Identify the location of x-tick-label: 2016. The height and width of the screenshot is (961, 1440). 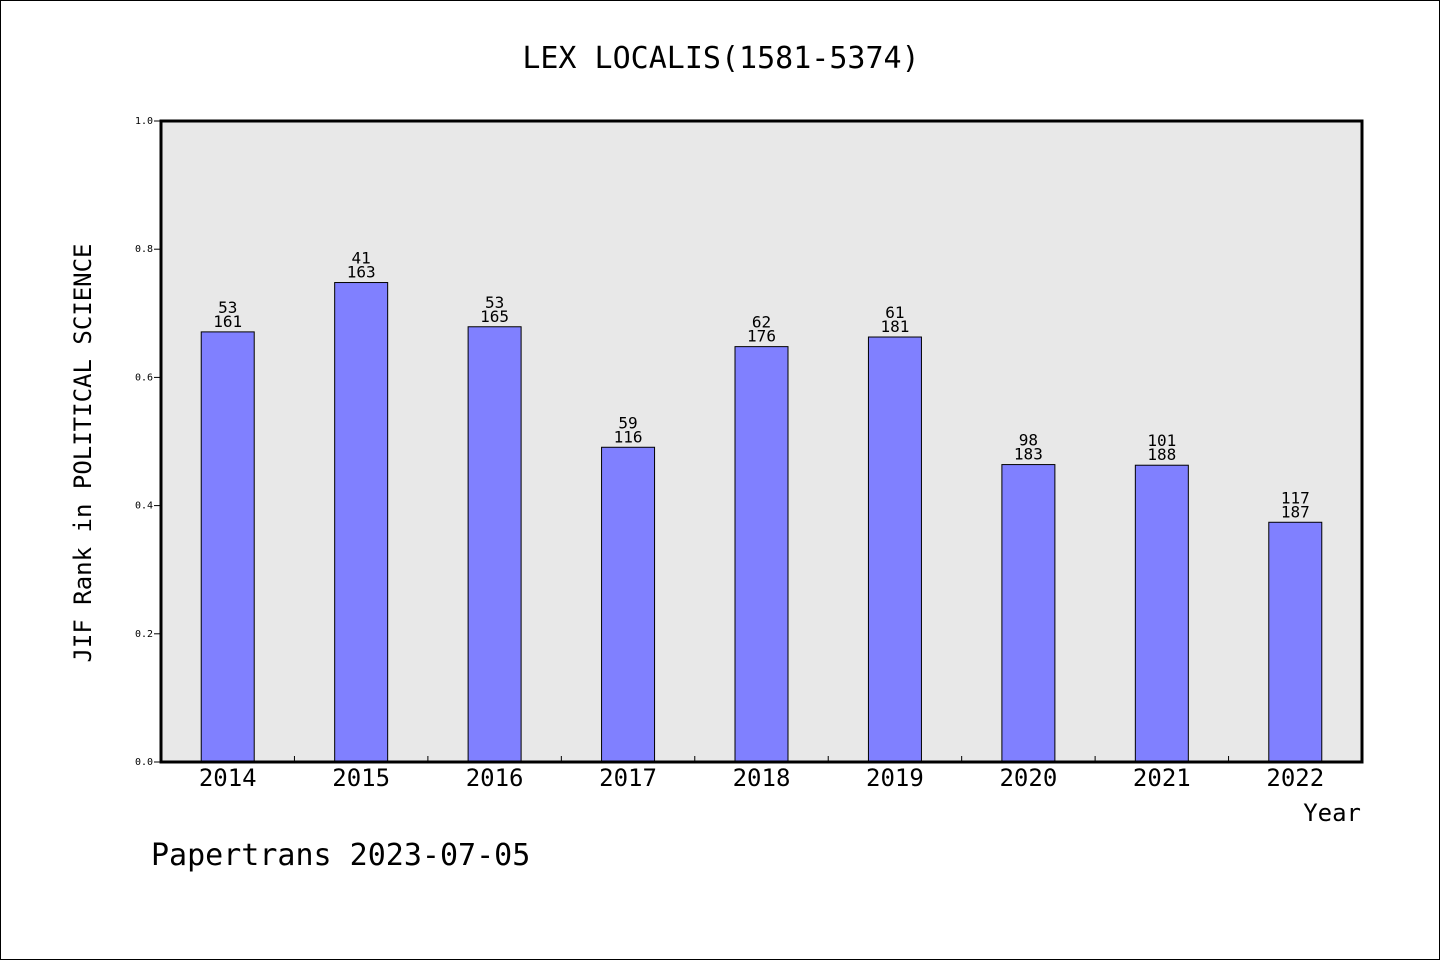
(495, 778).